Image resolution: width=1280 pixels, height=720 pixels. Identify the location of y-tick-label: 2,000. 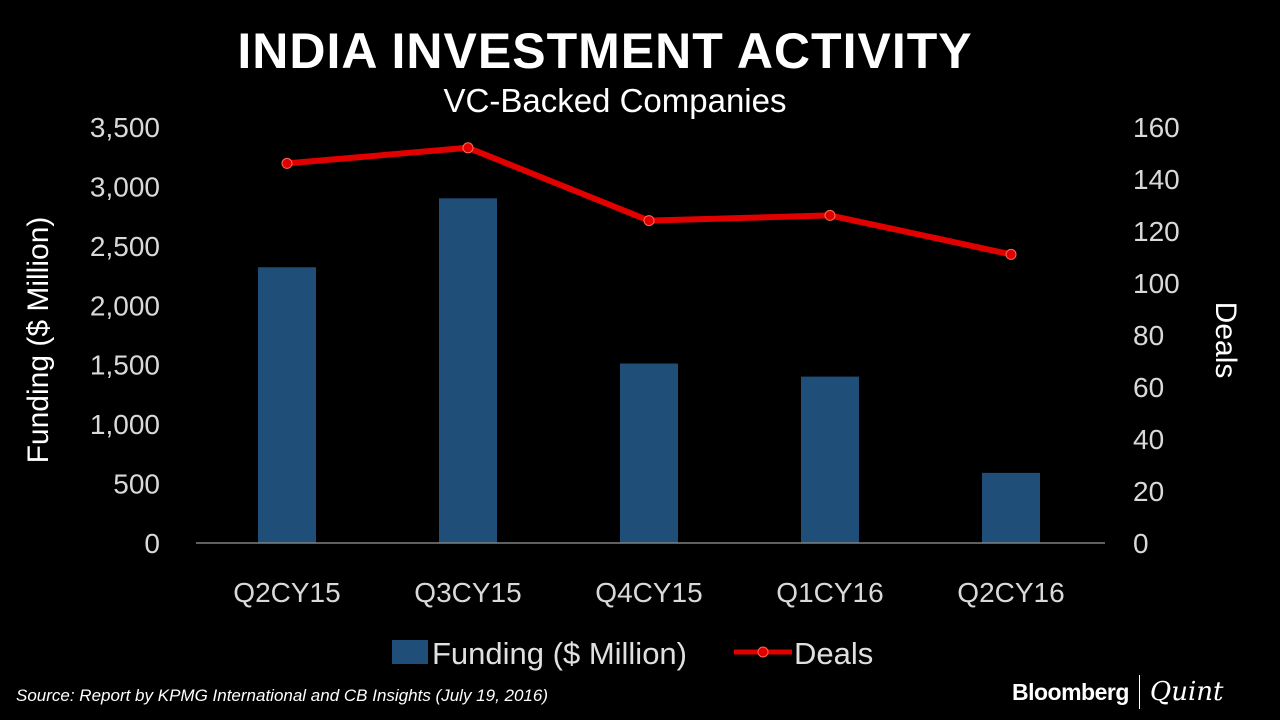
(125, 305).